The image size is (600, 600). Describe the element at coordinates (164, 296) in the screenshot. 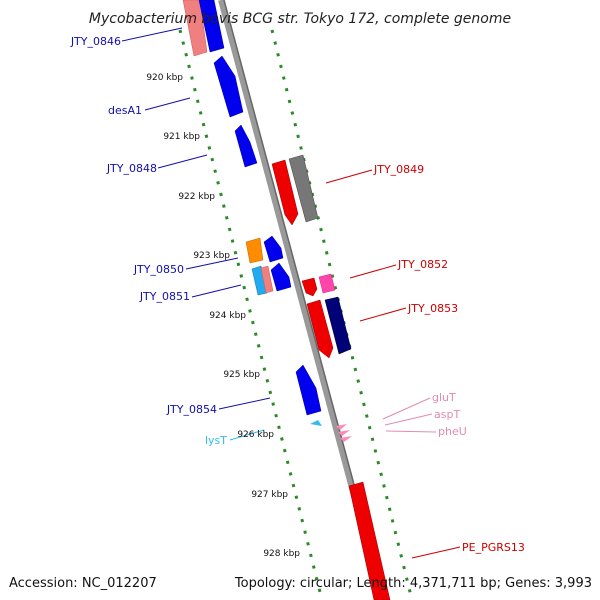

I see `gene-label-JTY_0851: JTY_0851` at that location.